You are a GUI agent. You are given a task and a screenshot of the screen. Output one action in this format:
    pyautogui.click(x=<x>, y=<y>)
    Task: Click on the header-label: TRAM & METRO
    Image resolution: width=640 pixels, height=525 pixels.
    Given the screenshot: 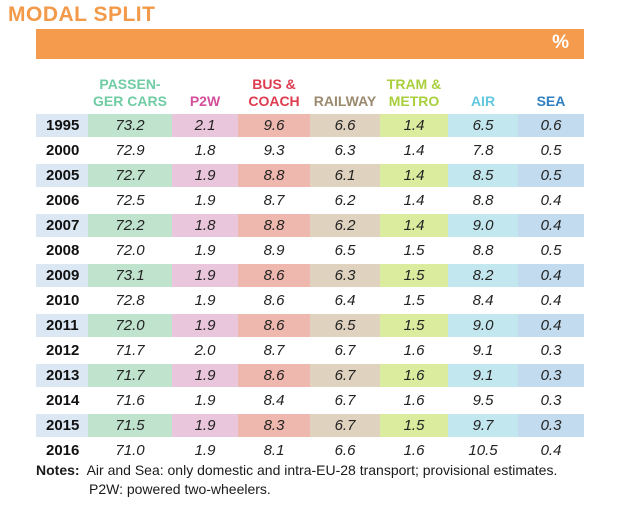 What is the action you would take?
    pyautogui.click(x=414, y=92)
    